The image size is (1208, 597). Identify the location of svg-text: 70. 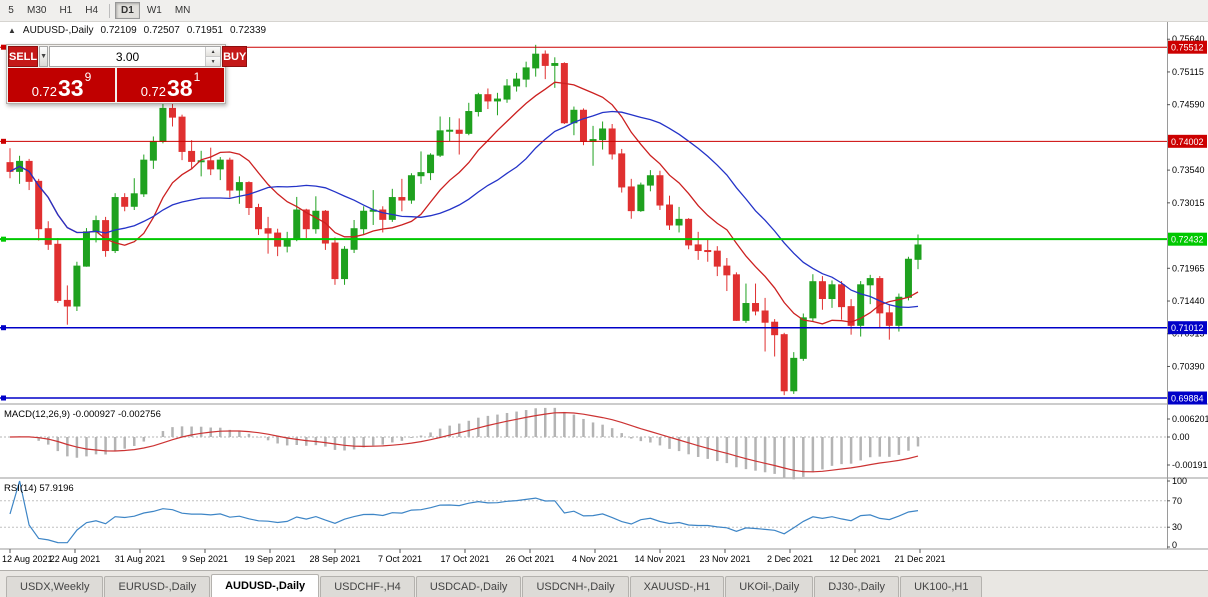
(1177, 501).